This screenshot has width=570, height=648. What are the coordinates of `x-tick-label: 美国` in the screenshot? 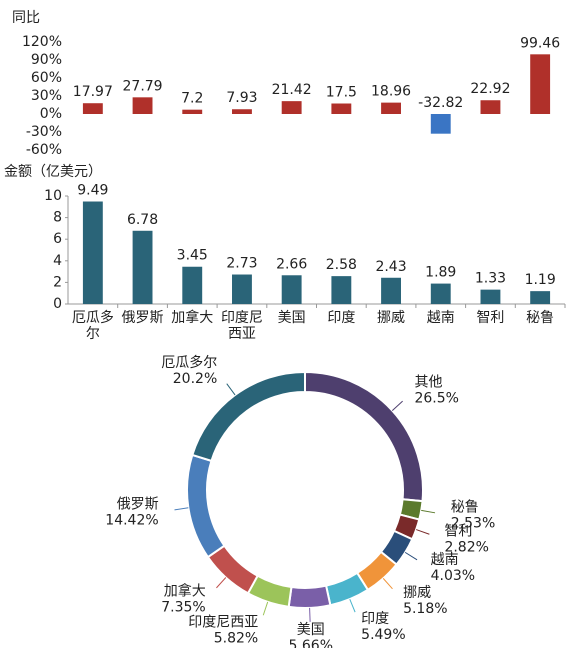 It's located at (292, 318).